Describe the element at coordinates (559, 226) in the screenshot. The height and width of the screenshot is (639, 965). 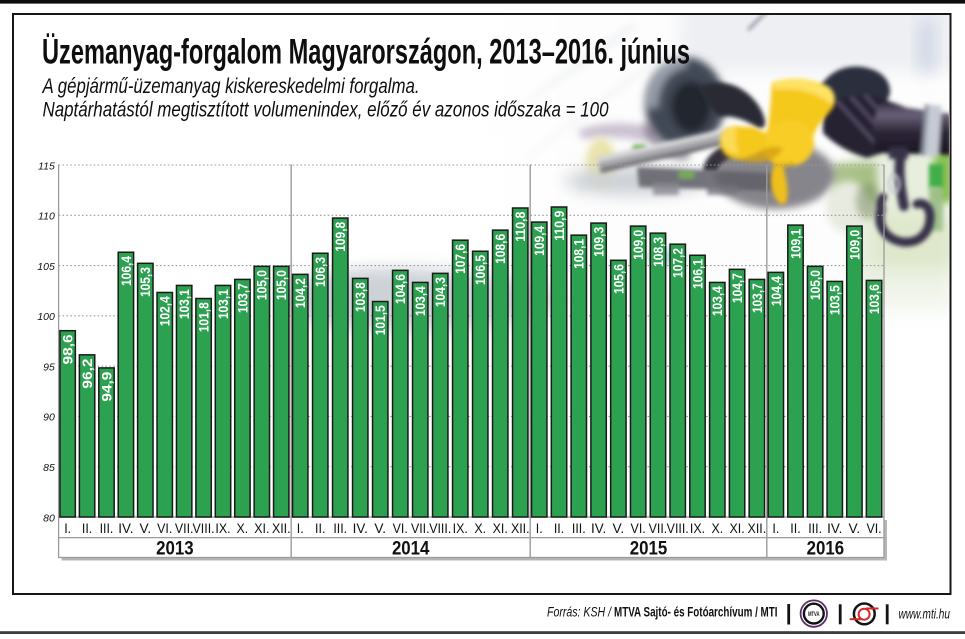
I see `svg-text: 110,9` at that location.